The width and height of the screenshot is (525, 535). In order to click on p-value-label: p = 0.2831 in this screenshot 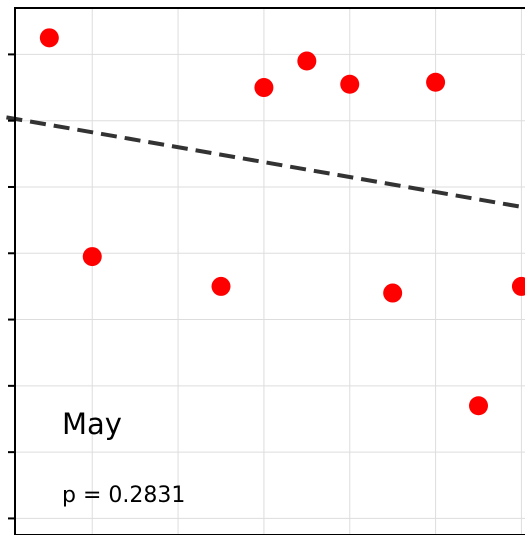, I will do `click(123, 495)`.